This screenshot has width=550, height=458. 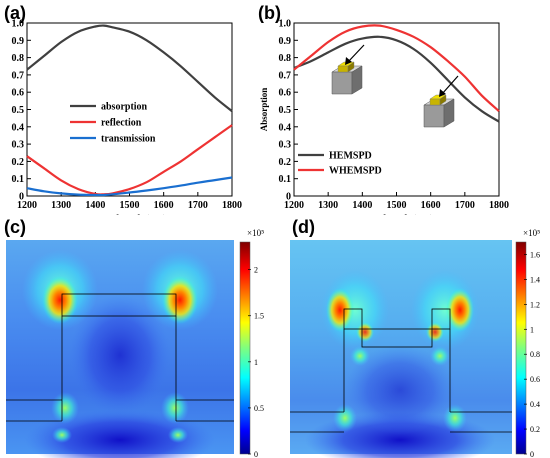 I want to click on chart-a-y-tick-label: 0.9, so click(x=18, y=41).